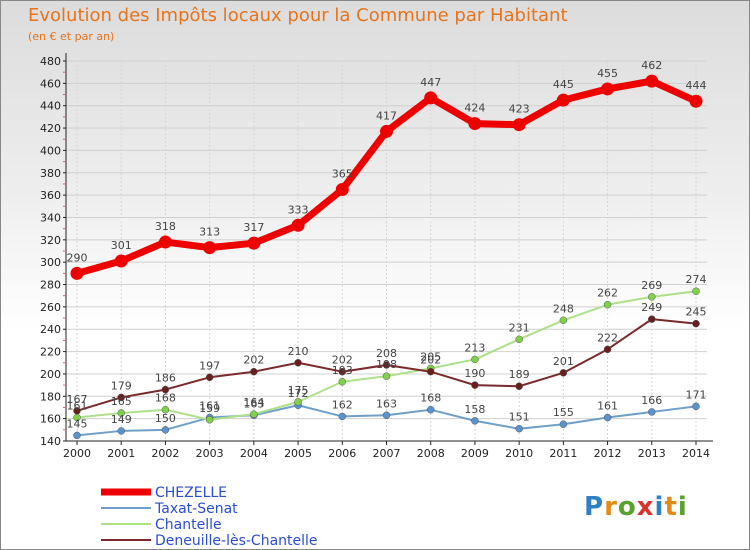  Describe the element at coordinates (50, 441) in the screenshot. I see `y-tick-label: 140` at that location.